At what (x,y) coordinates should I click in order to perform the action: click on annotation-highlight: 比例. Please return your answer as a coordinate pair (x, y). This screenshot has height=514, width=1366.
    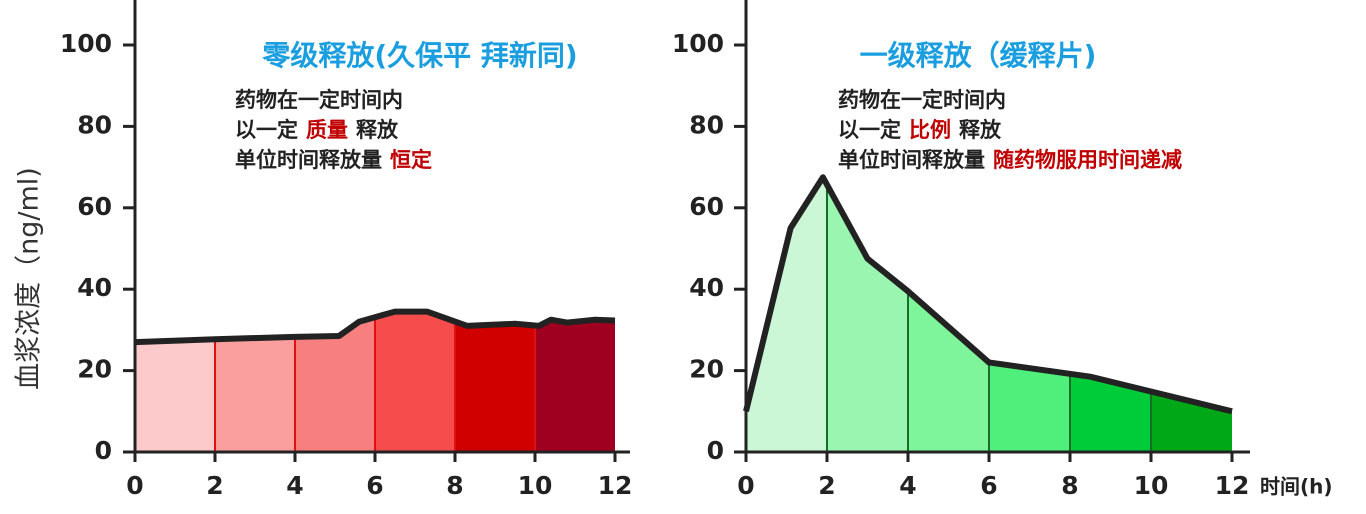
    Looking at the image, I should click on (930, 130).